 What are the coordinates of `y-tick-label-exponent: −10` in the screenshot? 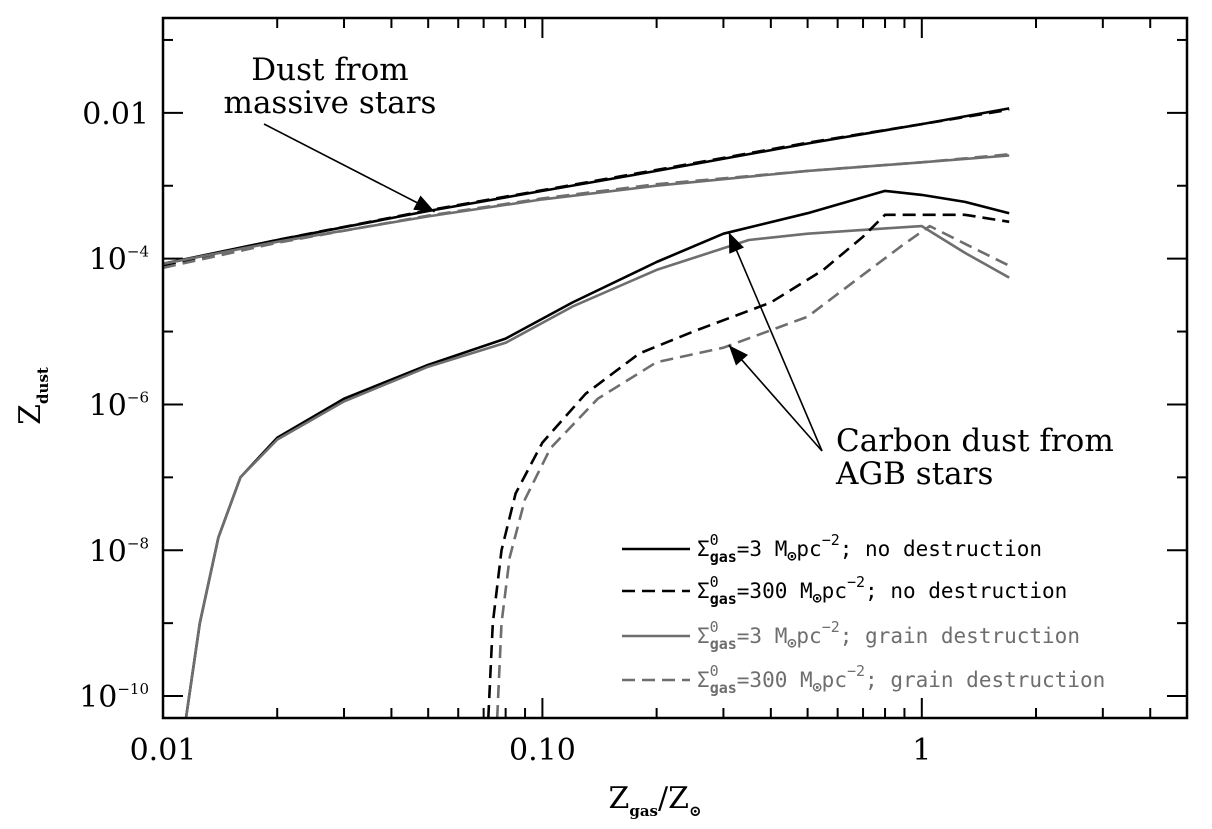 It's located at (133, 689).